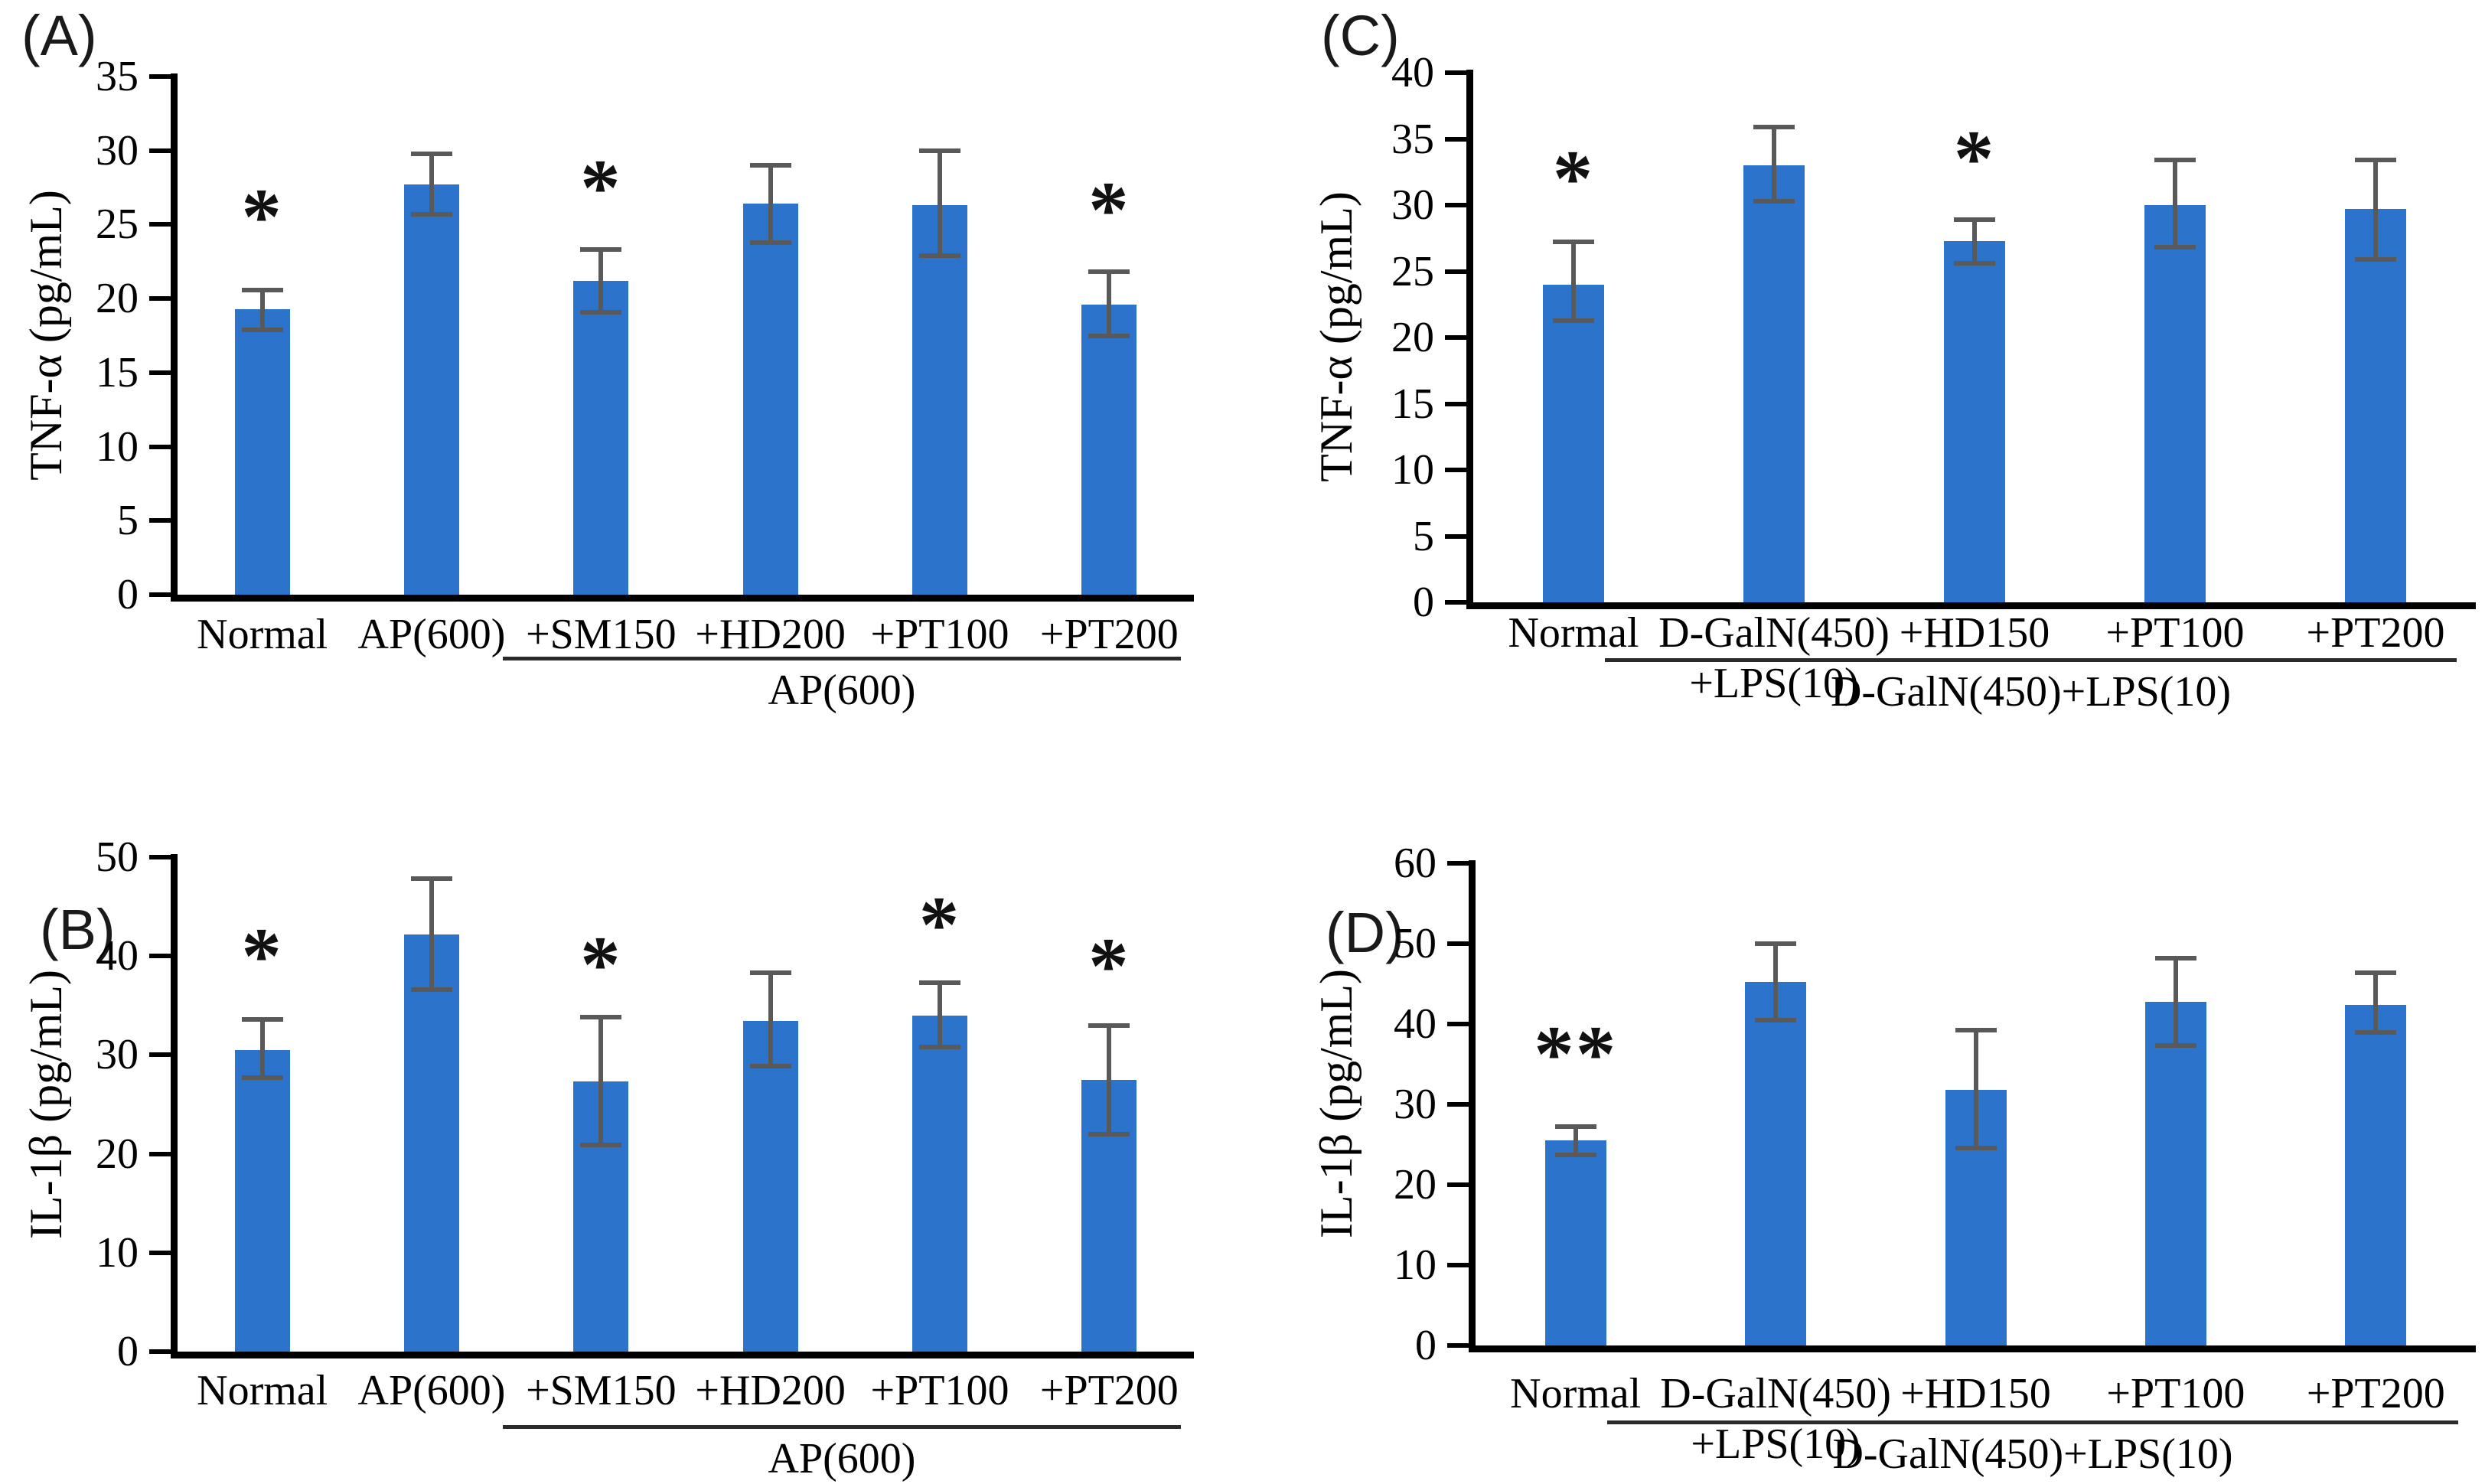 Image resolution: width=2485 pixels, height=1484 pixels. I want to click on group-bracket-line, so click(842, 1427).